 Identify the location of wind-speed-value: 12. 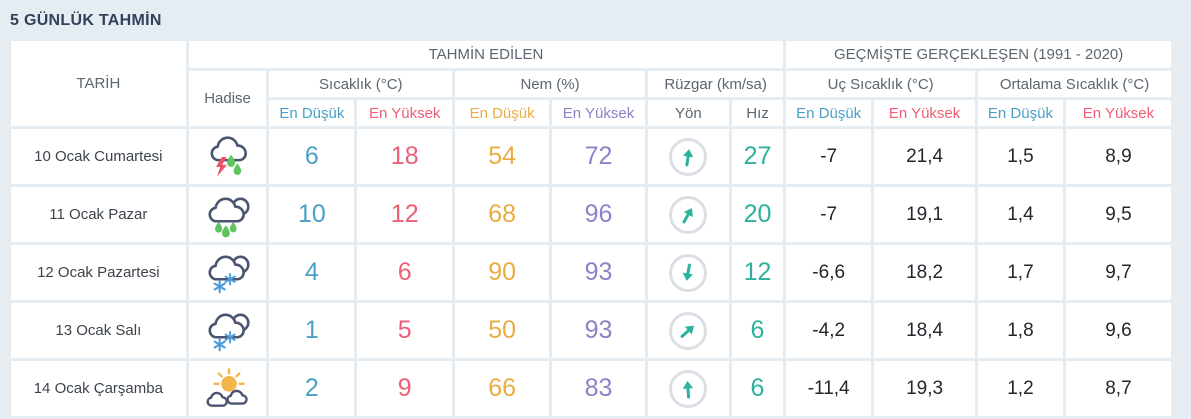
(757, 272).